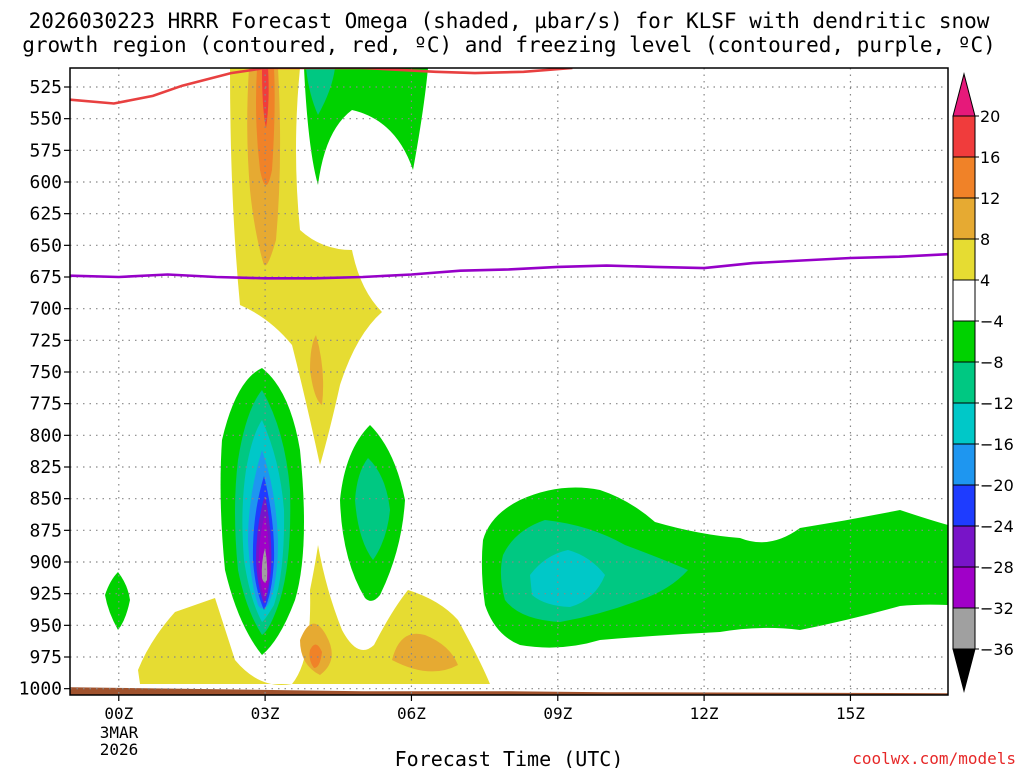 The width and height of the screenshot is (1024, 768). I want to click on colorbar-label: 4, so click(985, 280).